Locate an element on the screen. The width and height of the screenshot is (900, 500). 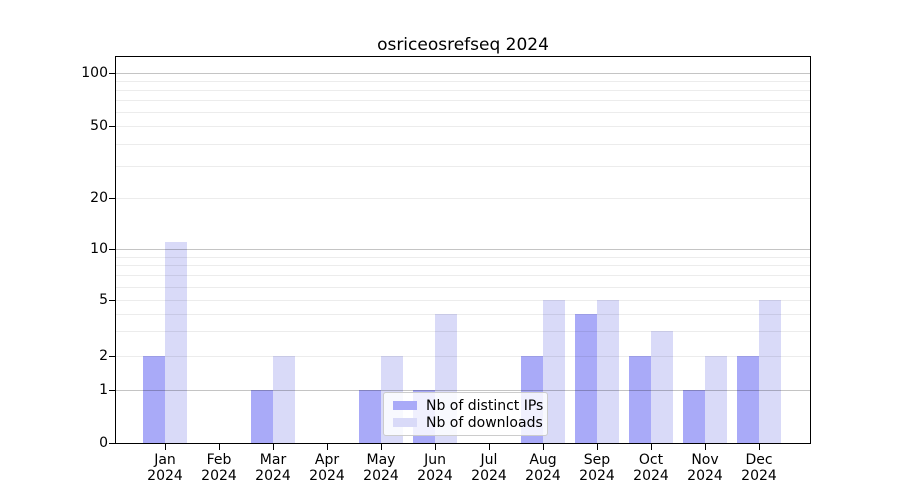
y-tick-label: 0 is located at coordinates (103, 443).